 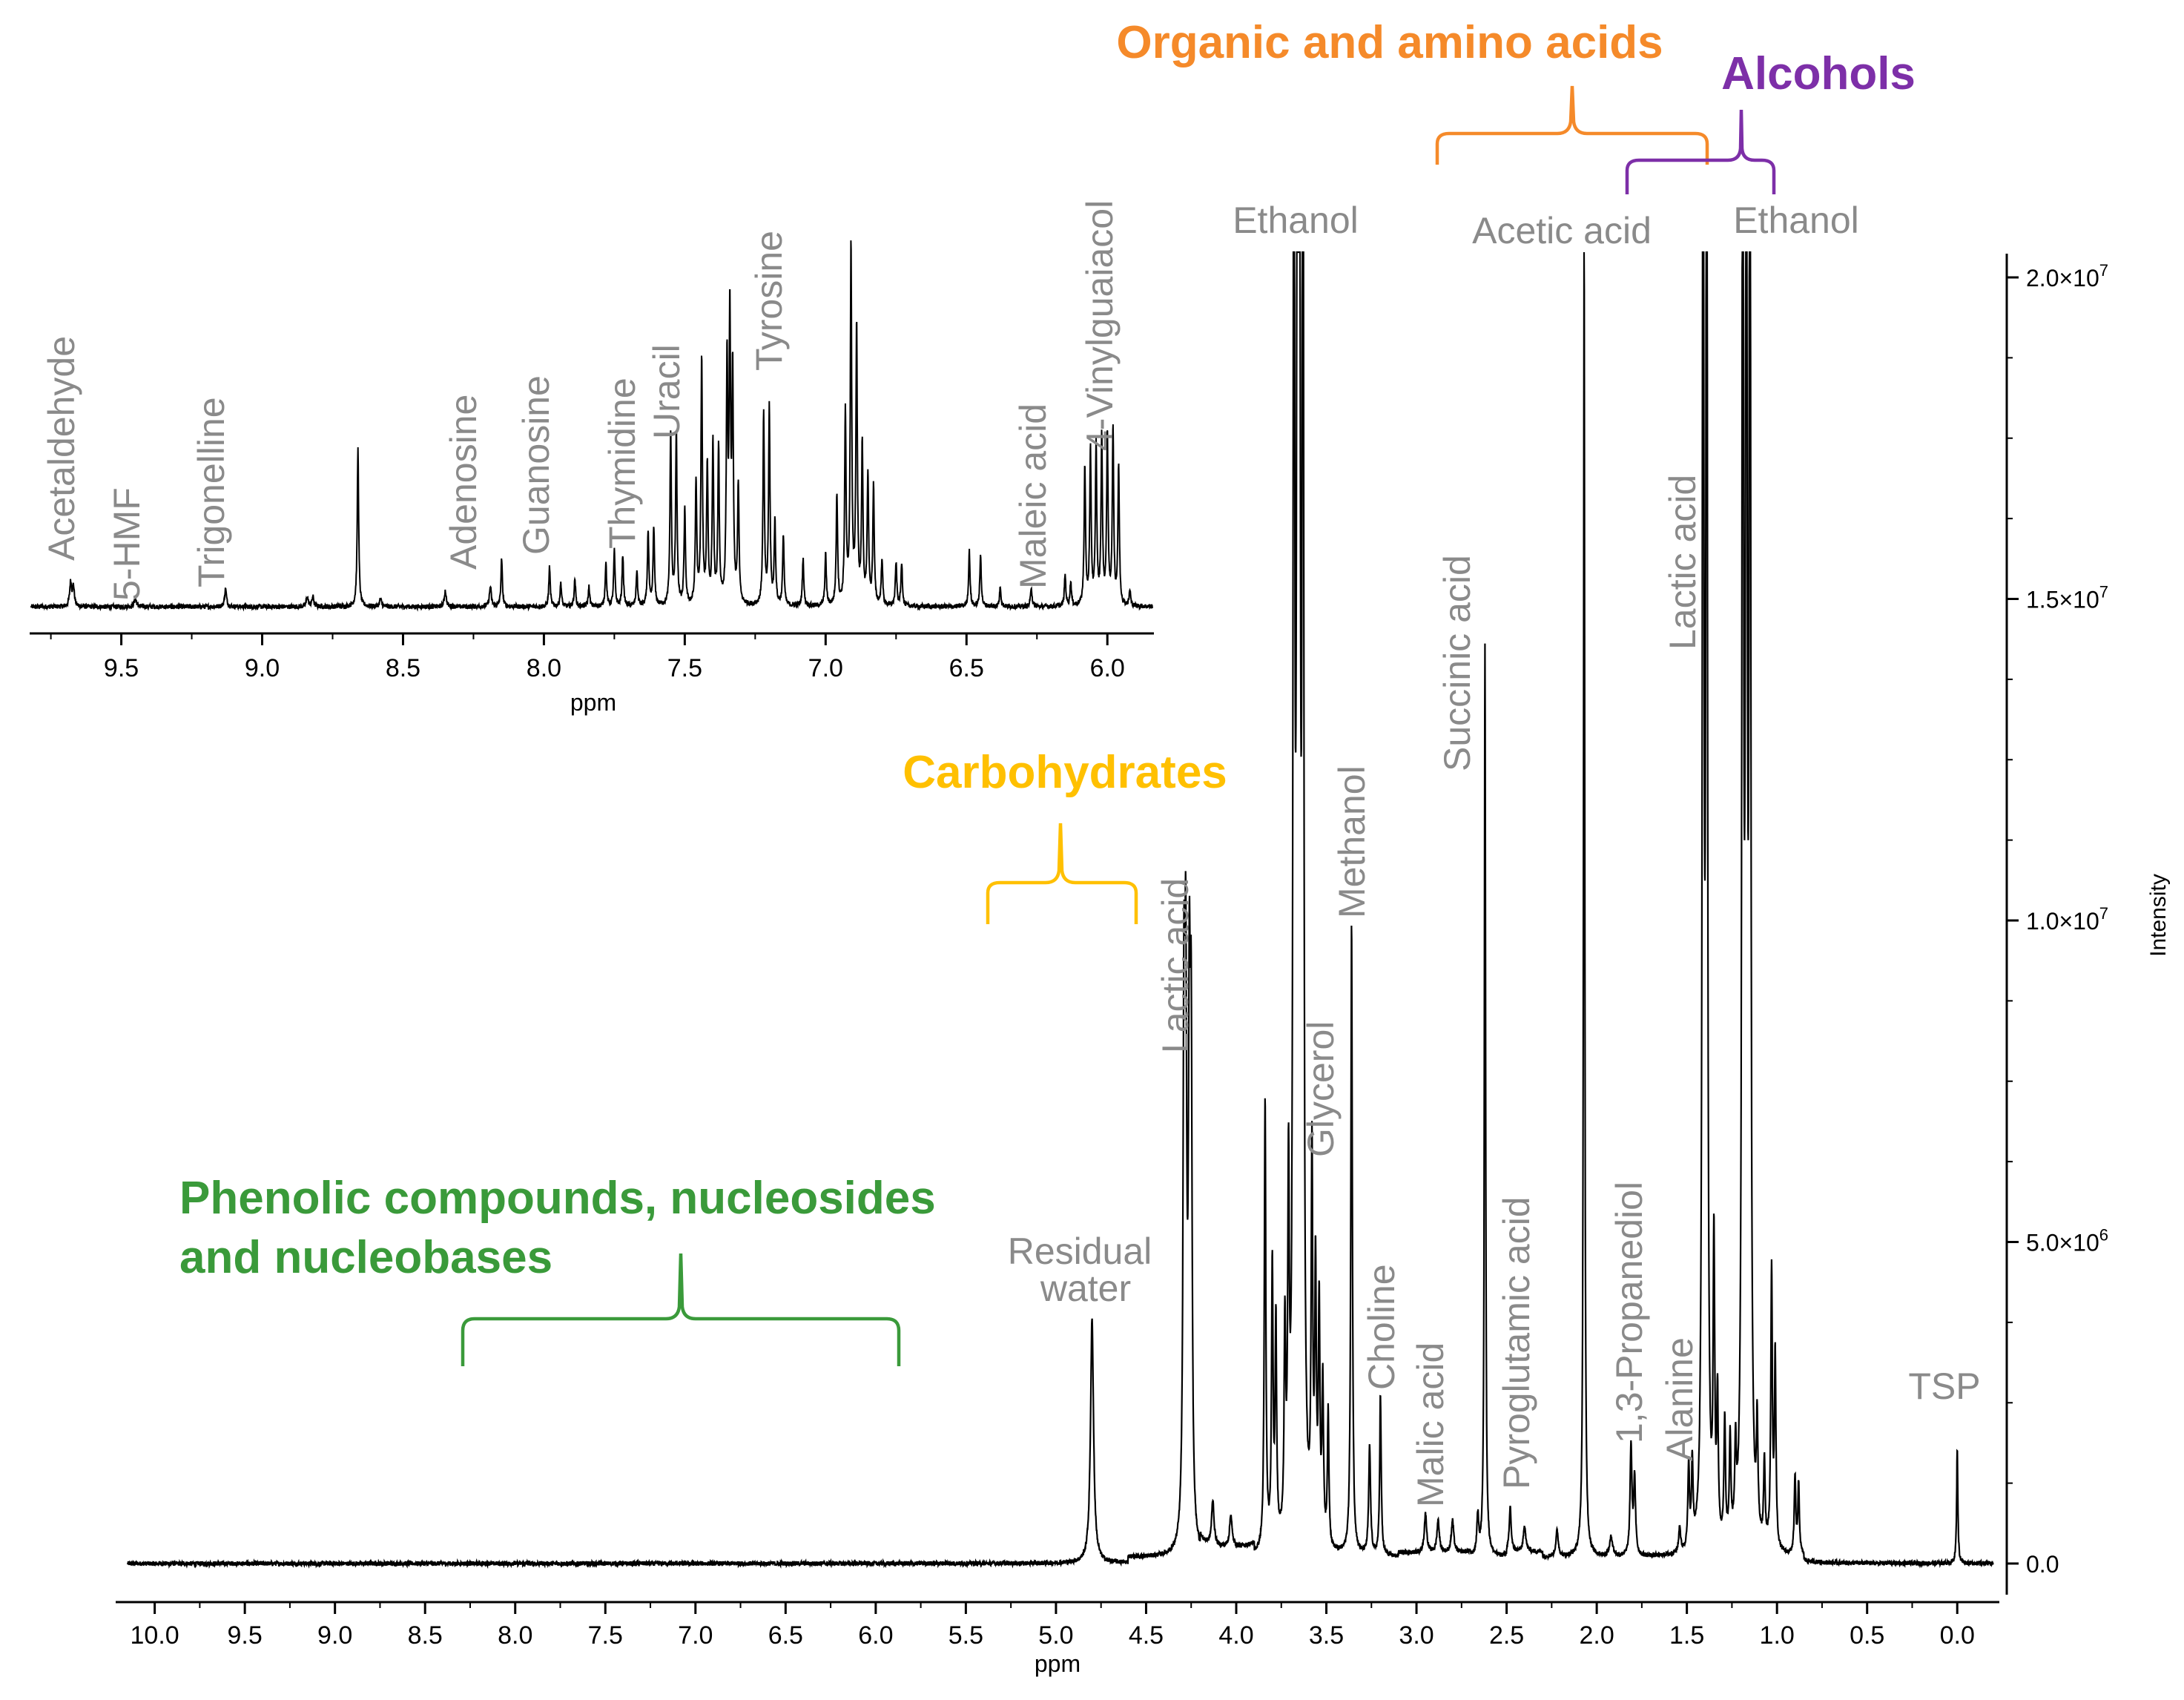 I want to click on main-x-tick-label: 6.5, so click(x=785, y=1635).